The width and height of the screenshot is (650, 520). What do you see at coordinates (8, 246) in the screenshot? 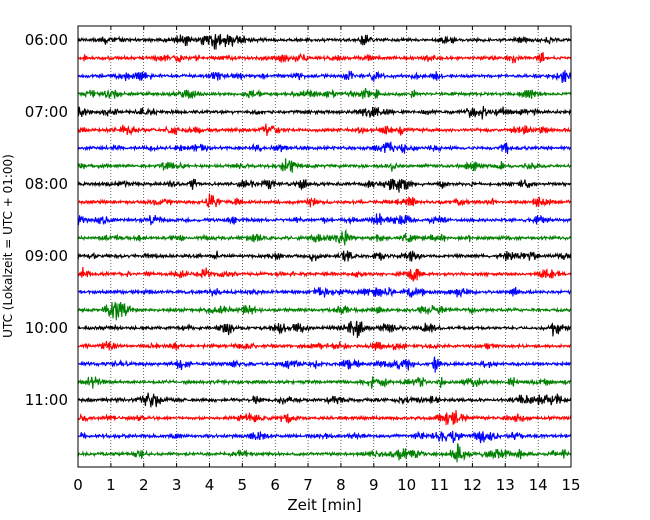
I see `y-axis-label: UTC (Lokalzeit = UTC + 01:00)` at bounding box center [8, 246].